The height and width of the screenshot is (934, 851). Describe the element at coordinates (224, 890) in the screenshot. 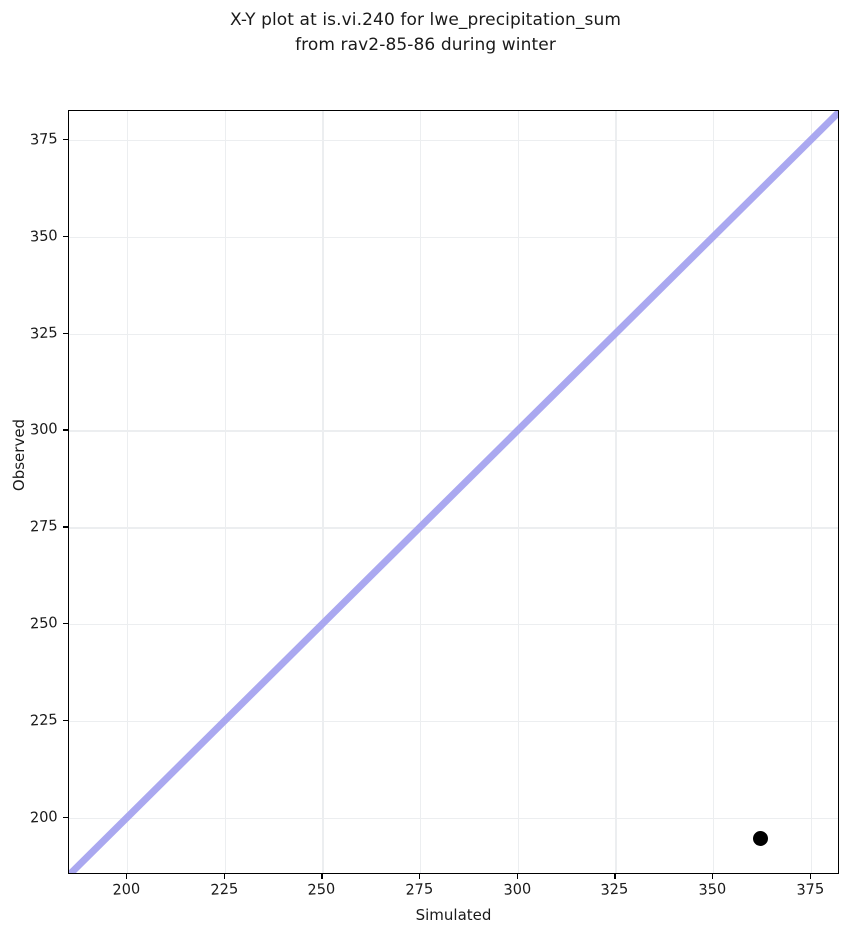

I see `x-tick-label: 225` at that location.